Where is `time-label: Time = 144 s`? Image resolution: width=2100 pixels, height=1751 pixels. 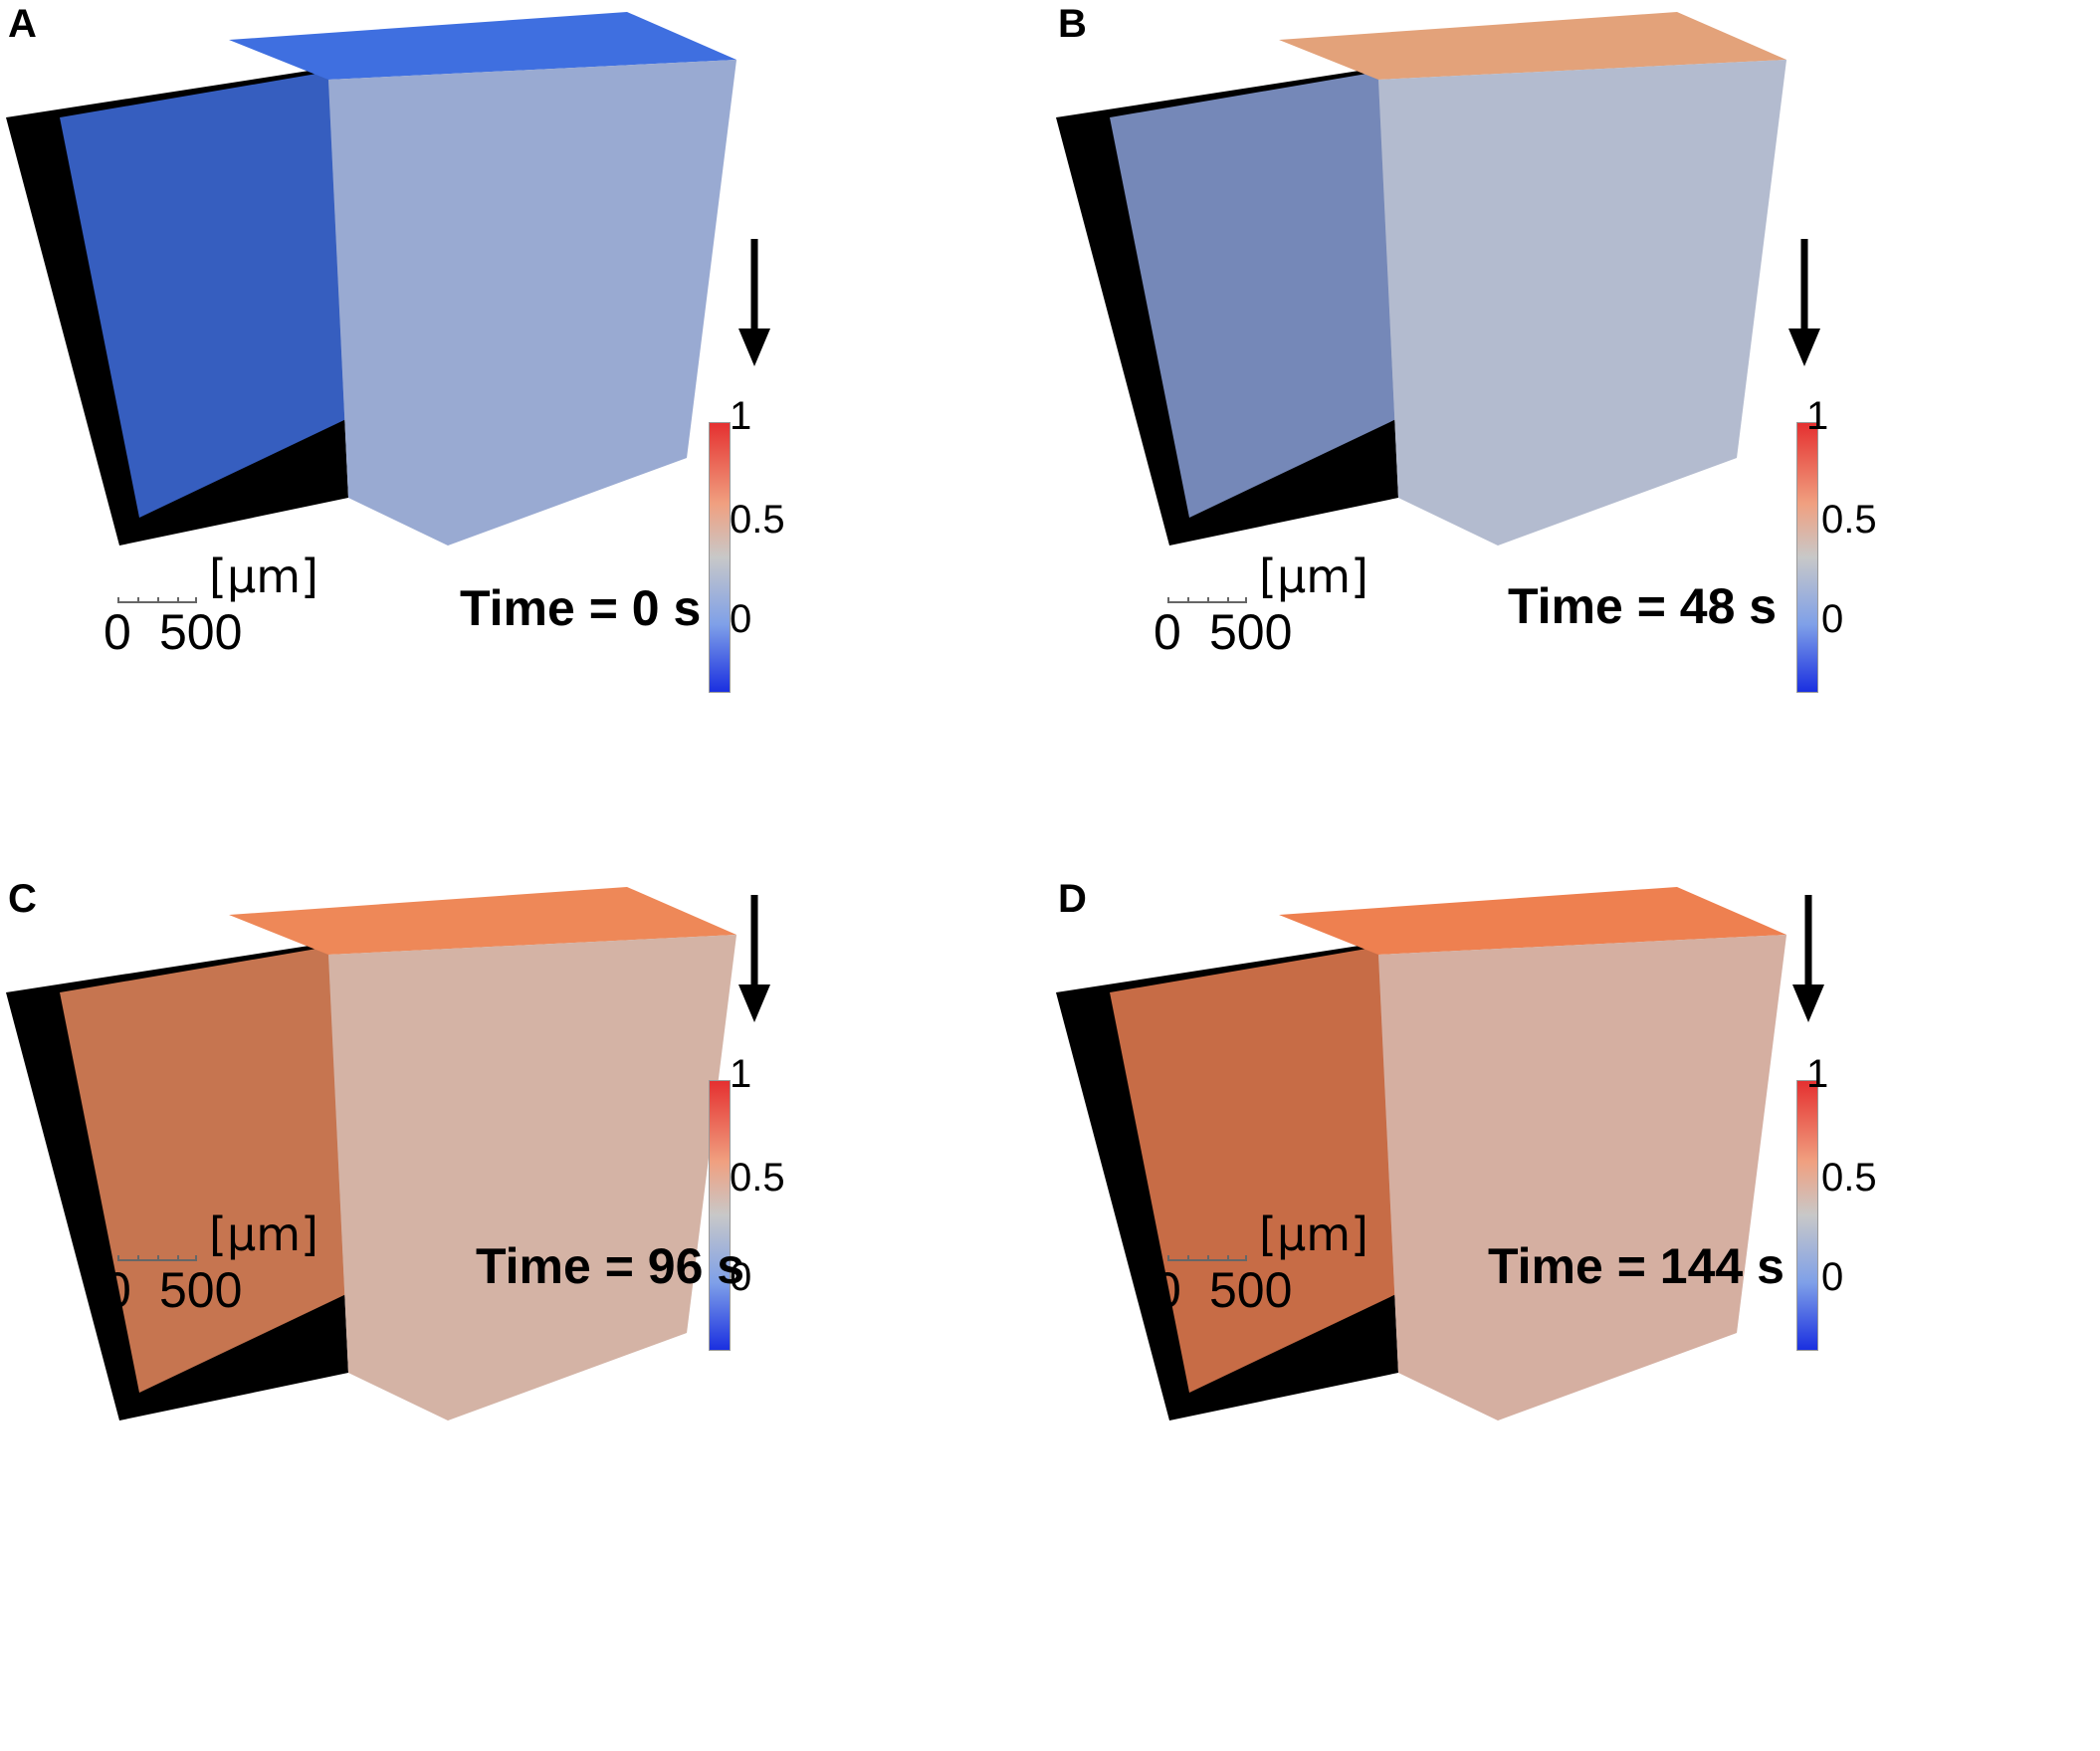 time-label: Time = 144 s is located at coordinates (1636, 1266).